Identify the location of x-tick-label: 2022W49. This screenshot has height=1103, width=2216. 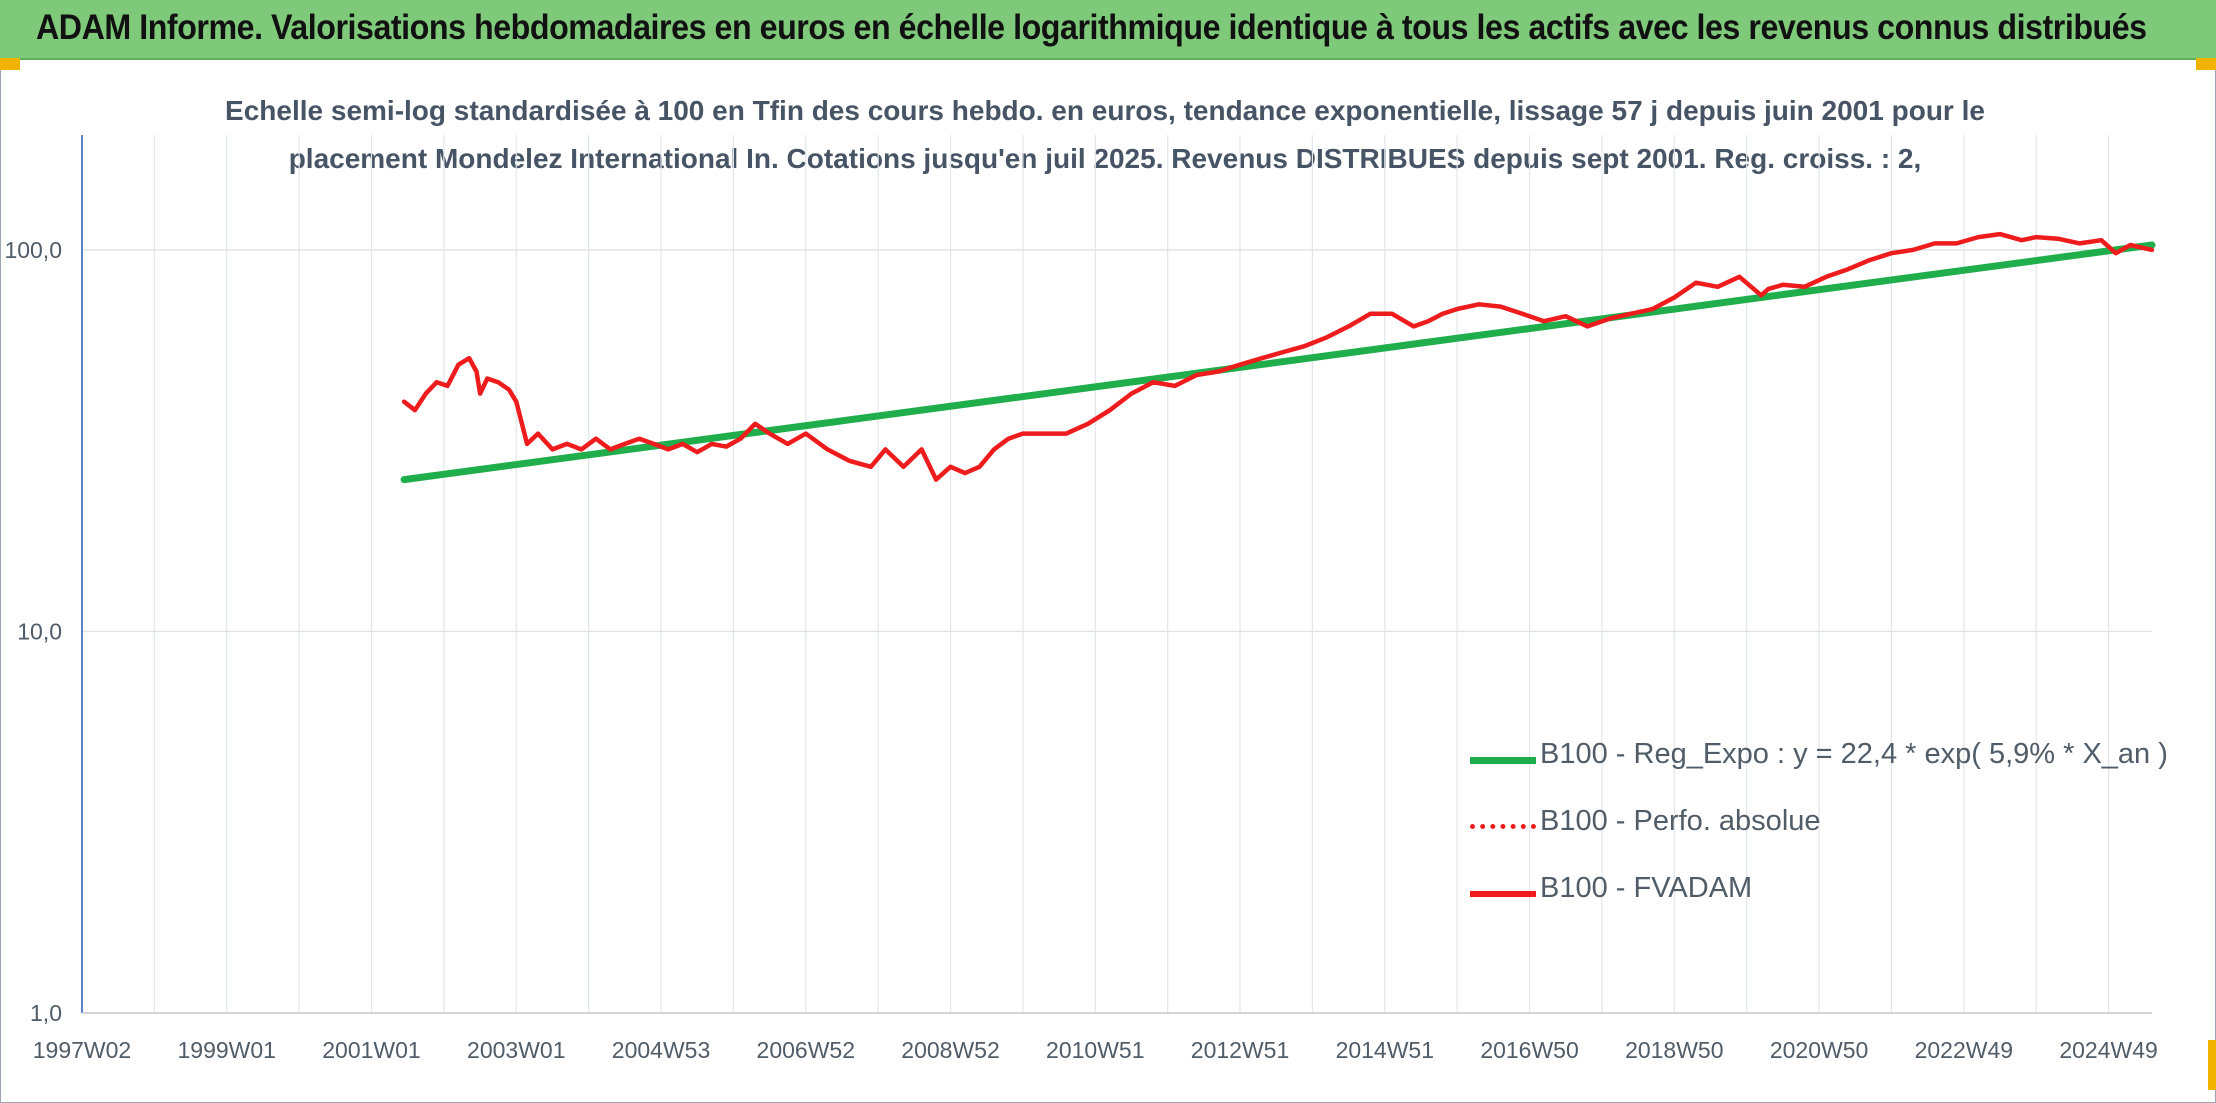
(1964, 1050).